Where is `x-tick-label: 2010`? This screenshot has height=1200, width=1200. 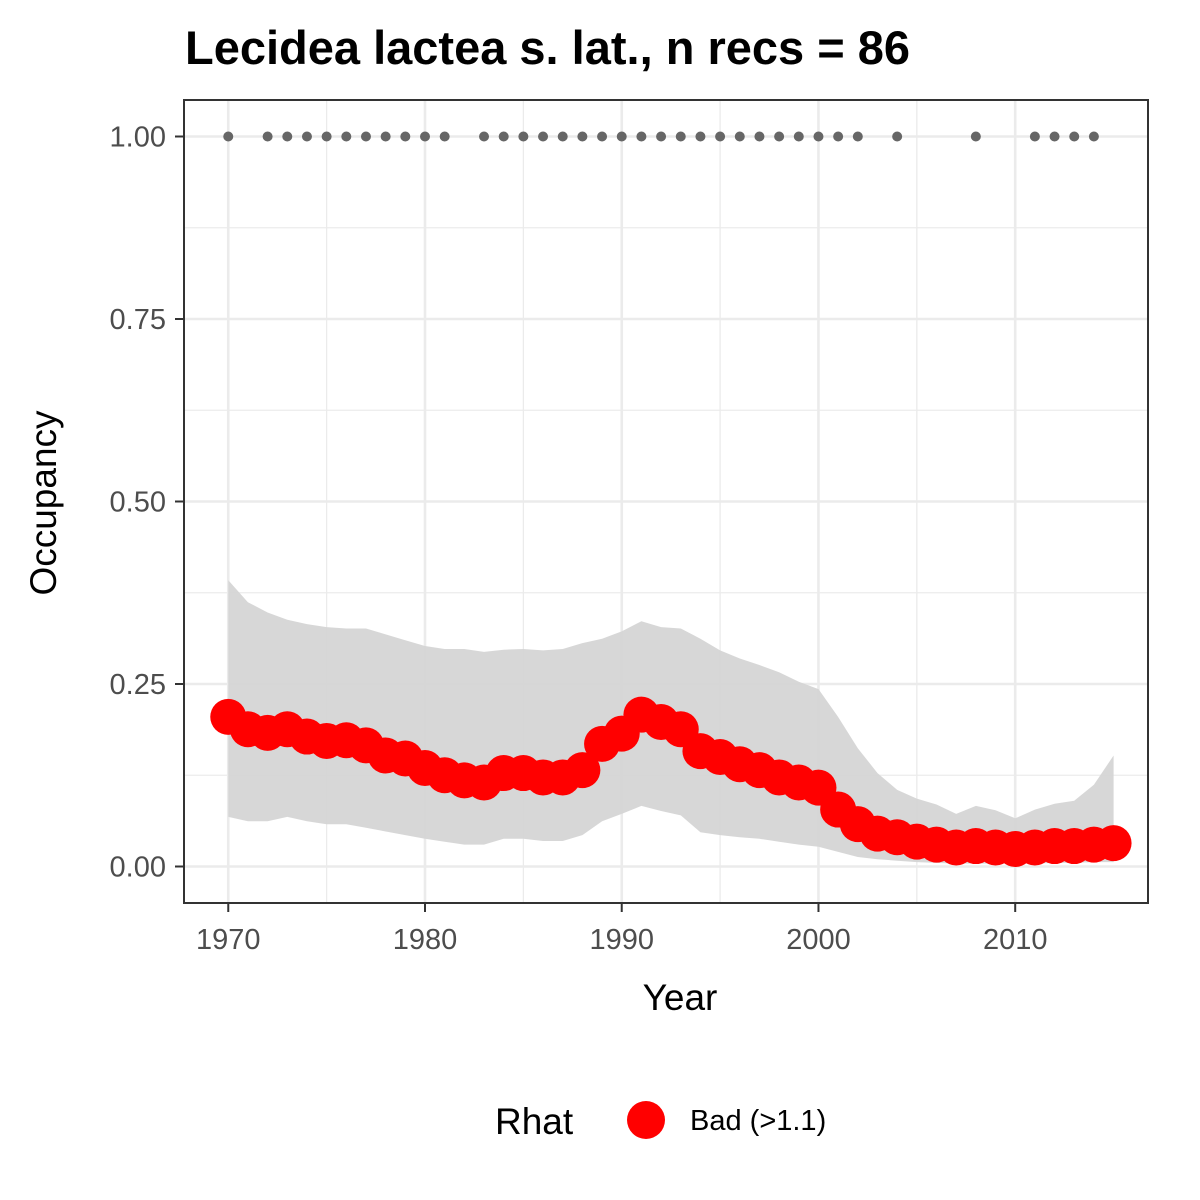 x-tick-label: 2010 is located at coordinates (1015, 940).